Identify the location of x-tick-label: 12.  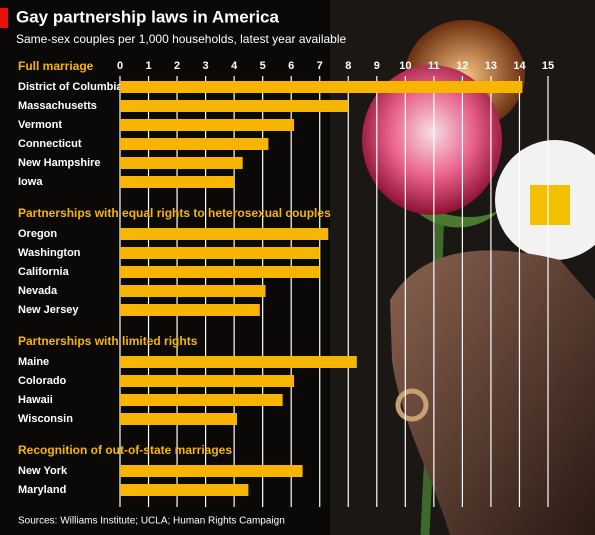
(462, 66).